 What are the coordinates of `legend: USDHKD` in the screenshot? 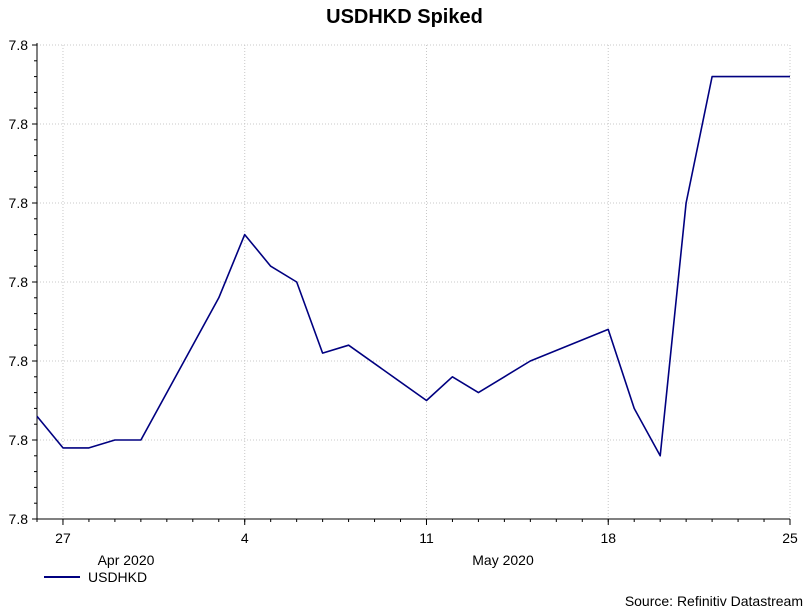 It's located at (95, 577).